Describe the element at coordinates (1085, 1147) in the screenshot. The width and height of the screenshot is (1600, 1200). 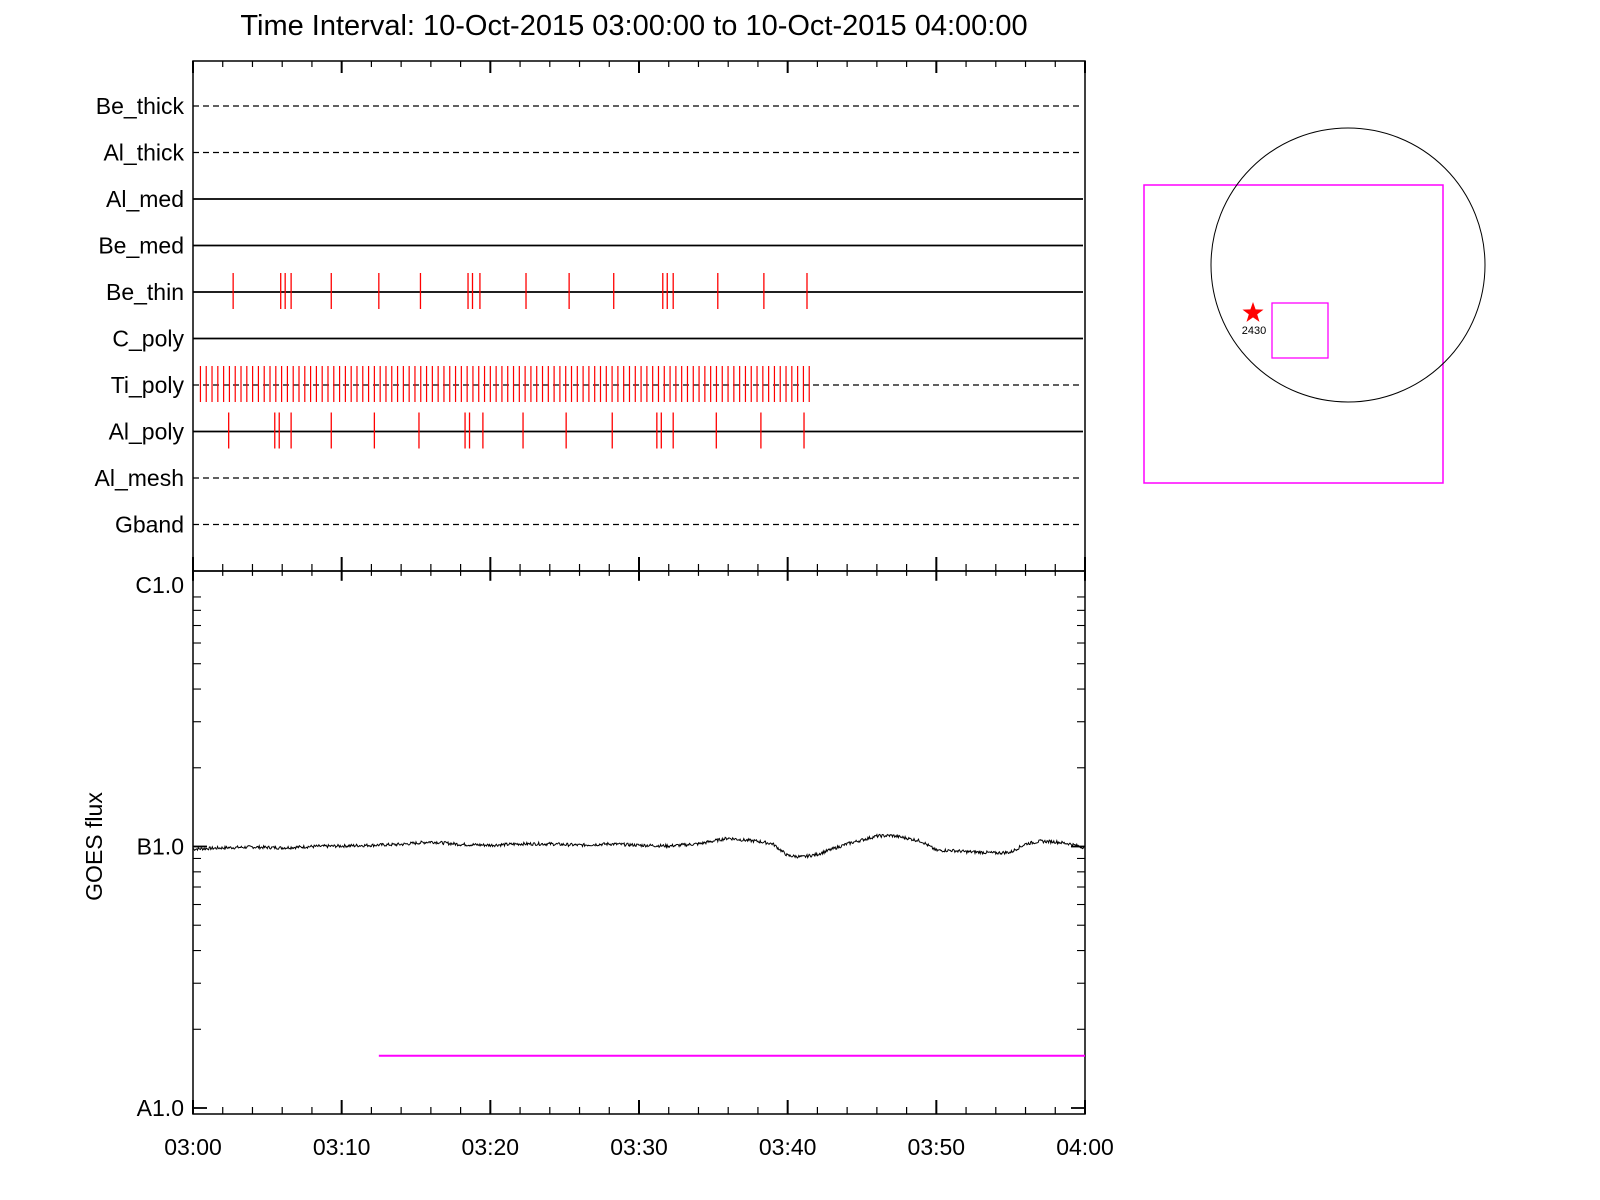
I see `x-tick-label: 04:00` at that location.